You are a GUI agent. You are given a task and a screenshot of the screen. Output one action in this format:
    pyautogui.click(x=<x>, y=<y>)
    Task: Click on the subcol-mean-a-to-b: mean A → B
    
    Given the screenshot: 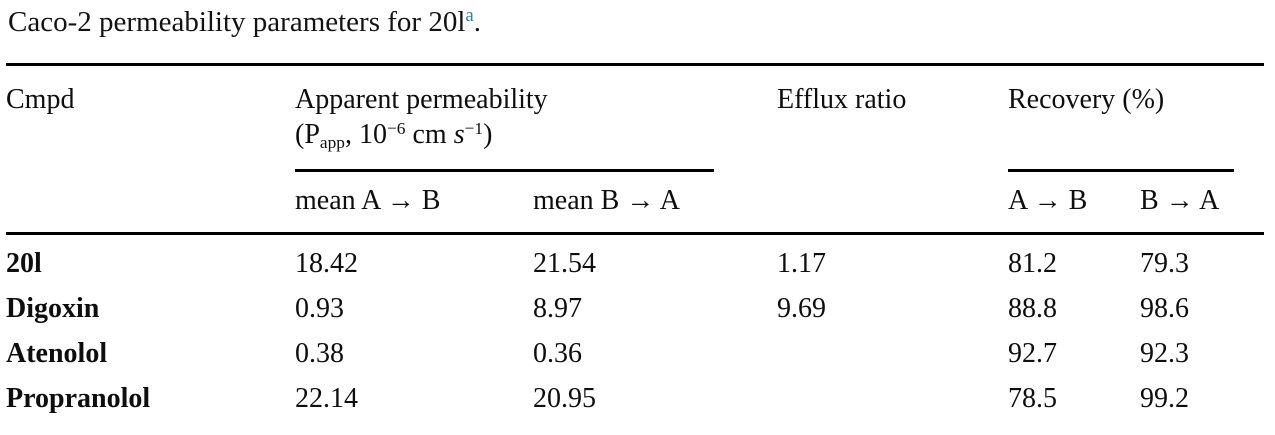 What is the action you would take?
    pyautogui.click(x=414, y=203)
    